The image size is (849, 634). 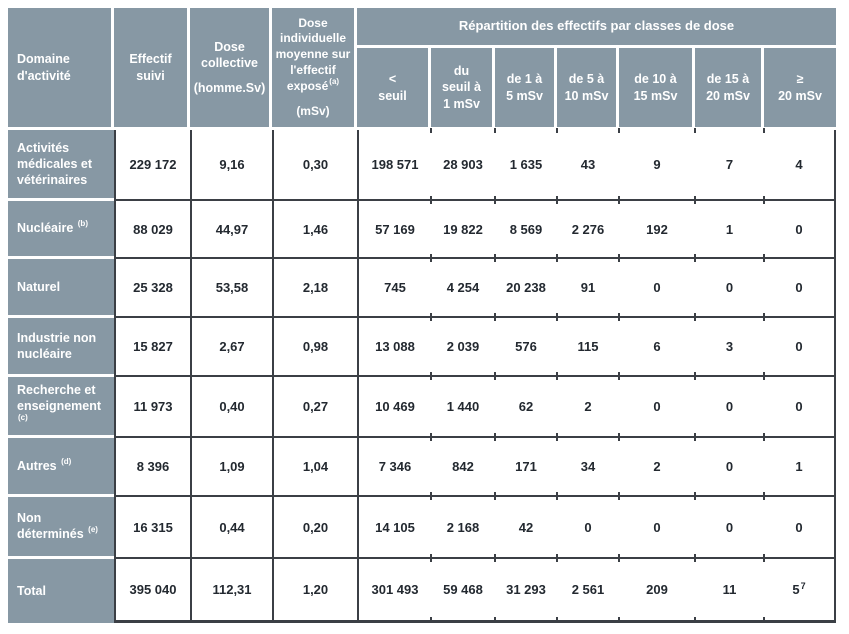 I want to click on cell-dose-individuelle: 1,04, so click(x=314, y=467).